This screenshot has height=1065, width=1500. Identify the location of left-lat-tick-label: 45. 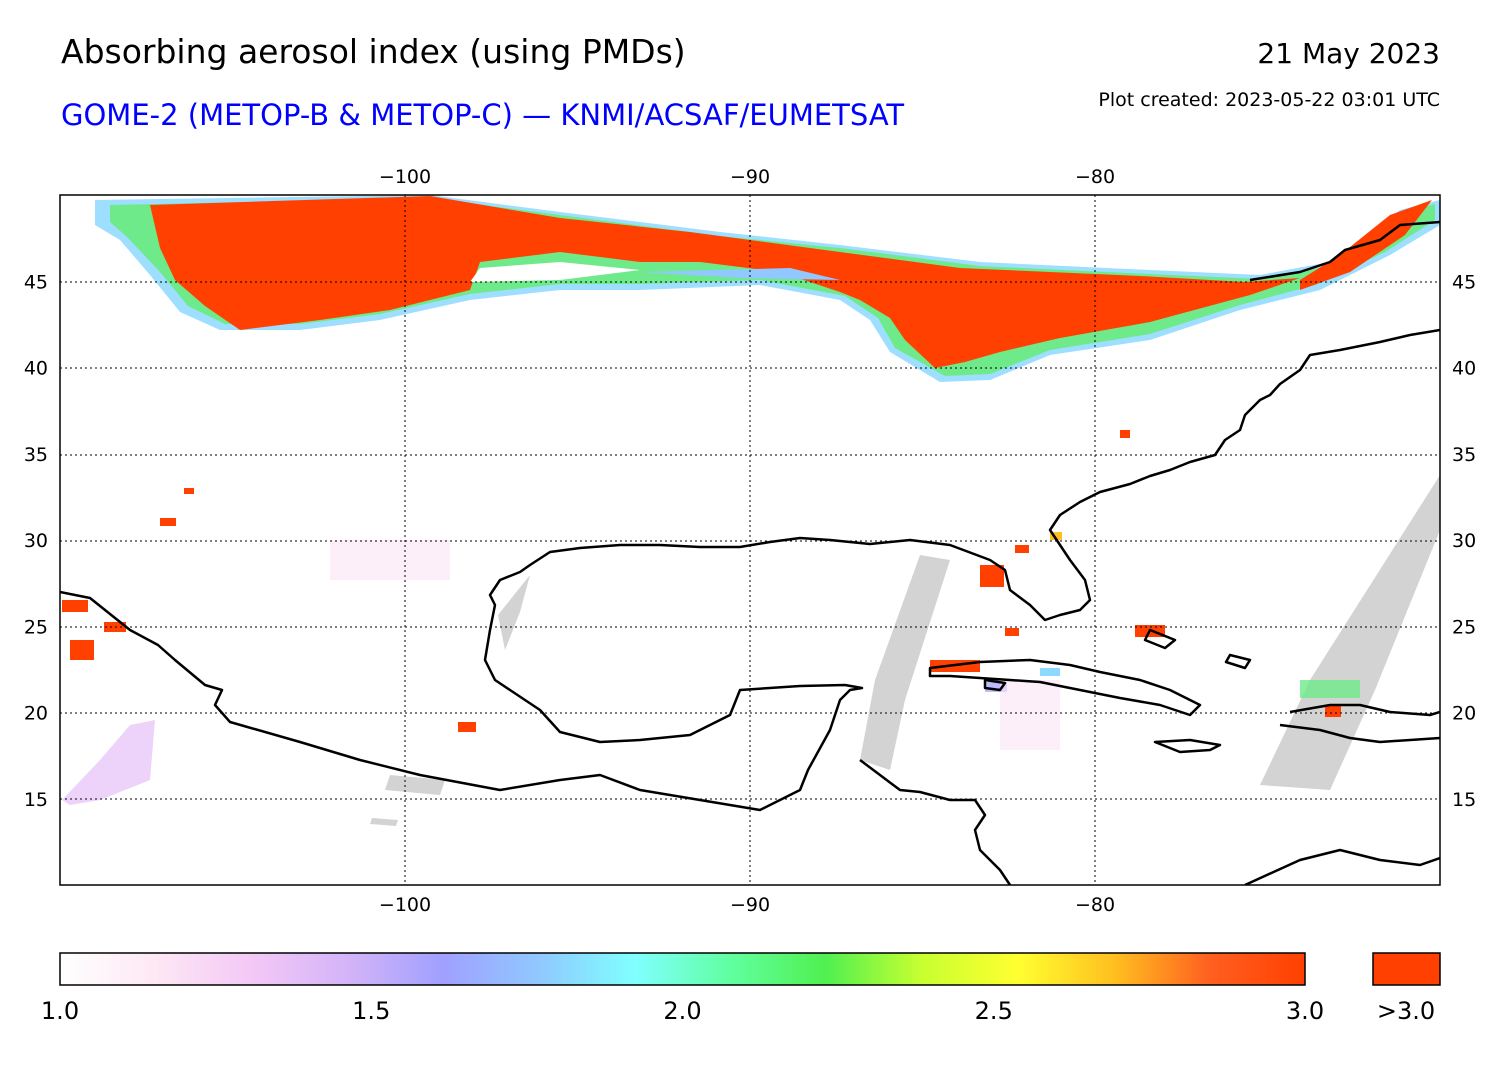
(36, 282).